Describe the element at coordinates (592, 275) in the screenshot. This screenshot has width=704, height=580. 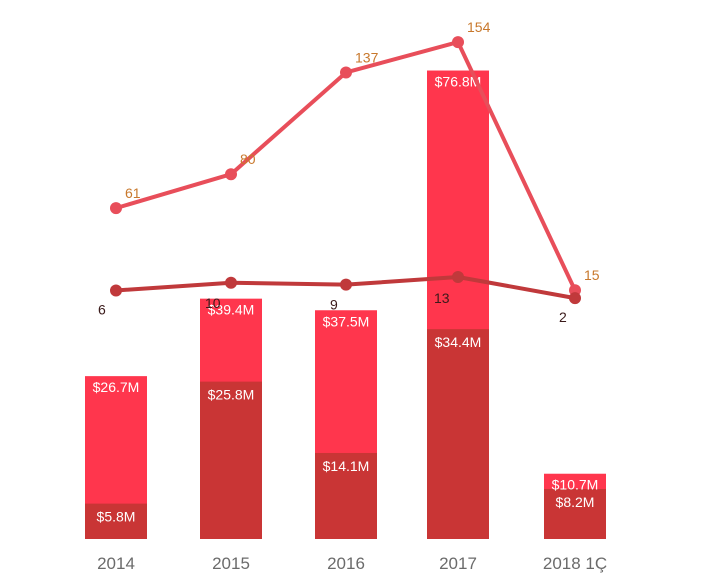
I see `line-label-0-4: 15` at that location.